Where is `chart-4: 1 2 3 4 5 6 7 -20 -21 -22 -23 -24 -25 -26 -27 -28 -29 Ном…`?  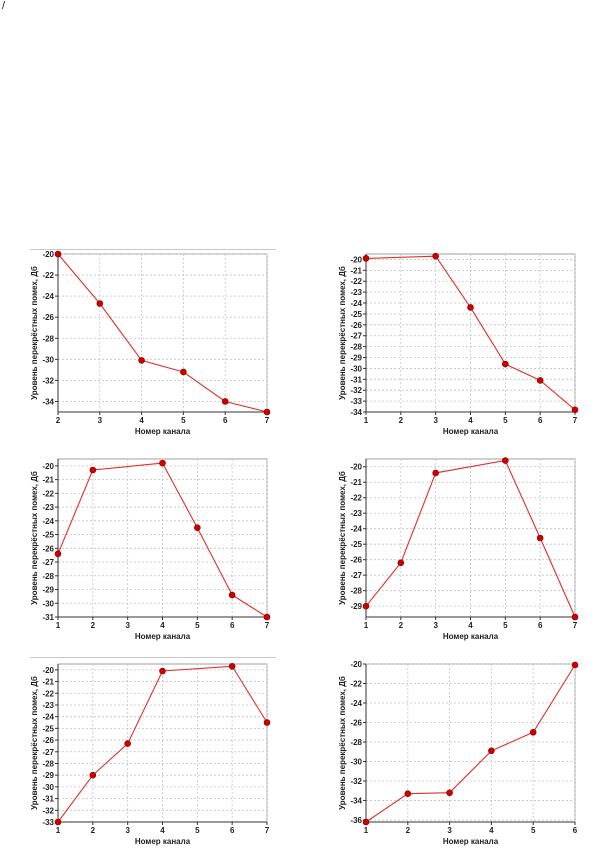
chart-4: 1 2 3 4 5 6 7 -20 -21 -22 -23 -24 -25 -26 -27 -28 -29 Ном… is located at coordinates (458, 550).